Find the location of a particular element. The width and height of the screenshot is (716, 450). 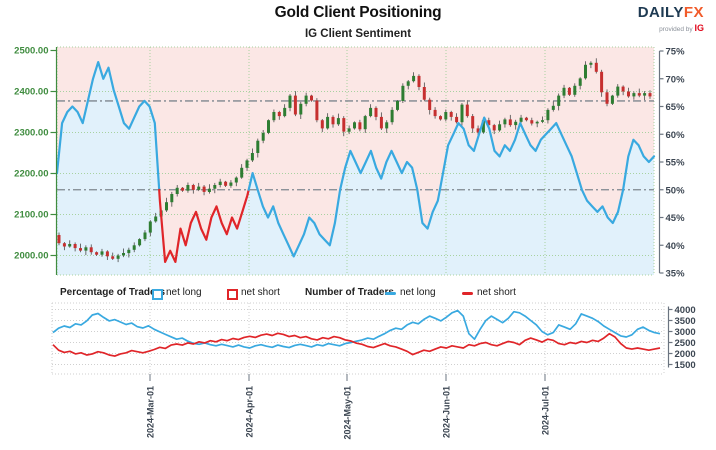

legend-percentage-of-traders: Percentage of Traders is located at coordinates (113, 292).